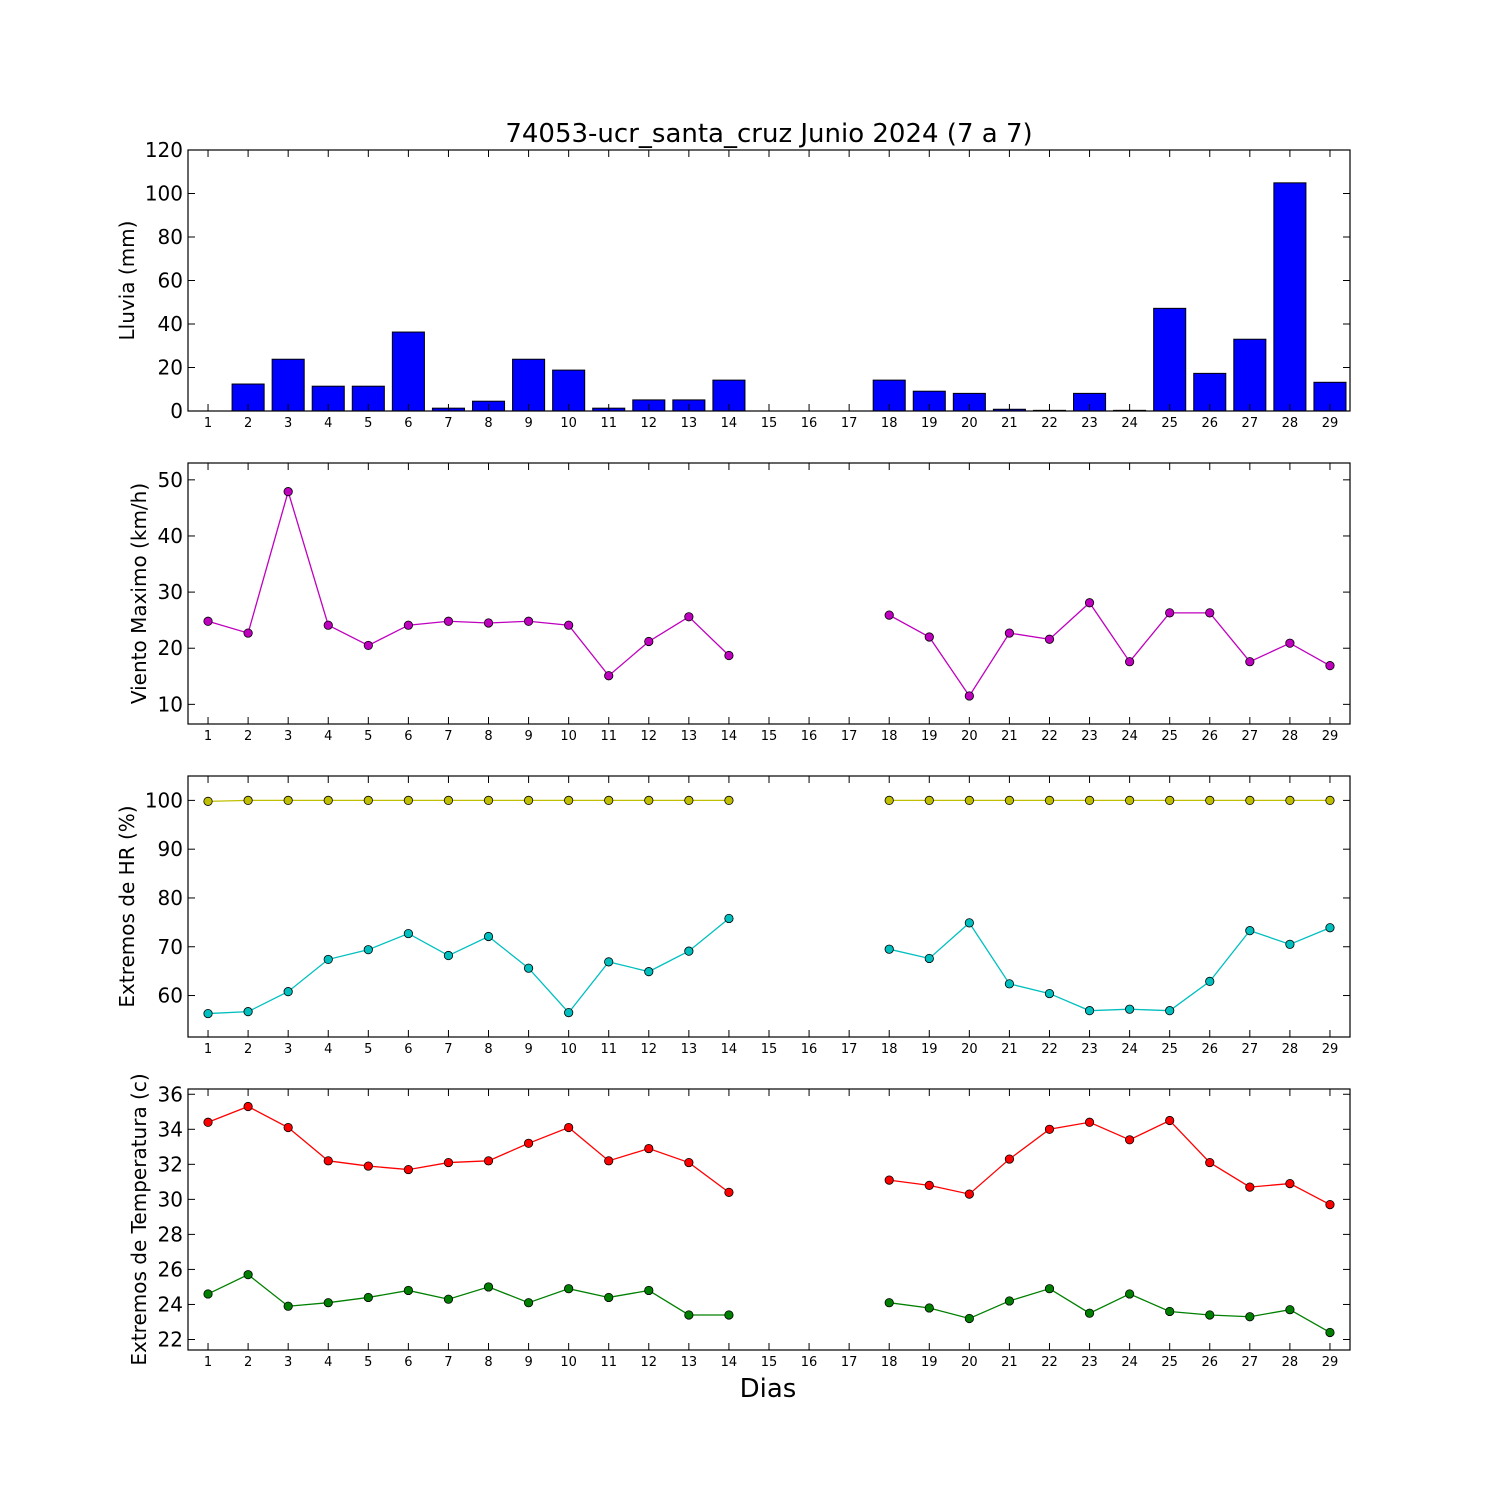 The image size is (1500, 1500). What do you see at coordinates (889, 1049) in the screenshot?
I see `x-tick-label: 18` at bounding box center [889, 1049].